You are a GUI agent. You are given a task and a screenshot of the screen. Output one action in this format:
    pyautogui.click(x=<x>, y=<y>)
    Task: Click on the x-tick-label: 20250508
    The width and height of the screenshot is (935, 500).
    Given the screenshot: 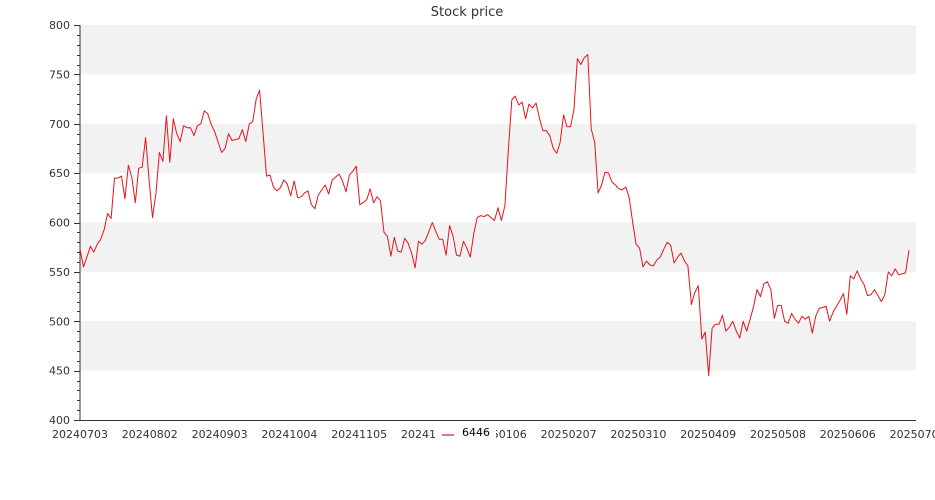 What is the action you would take?
    pyautogui.click(x=778, y=434)
    